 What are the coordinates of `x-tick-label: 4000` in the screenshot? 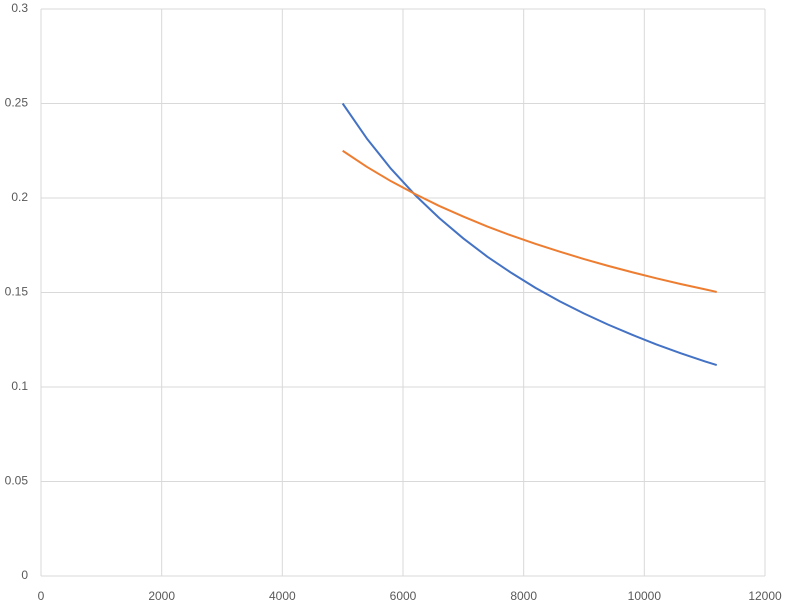 It's located at (282, 596).